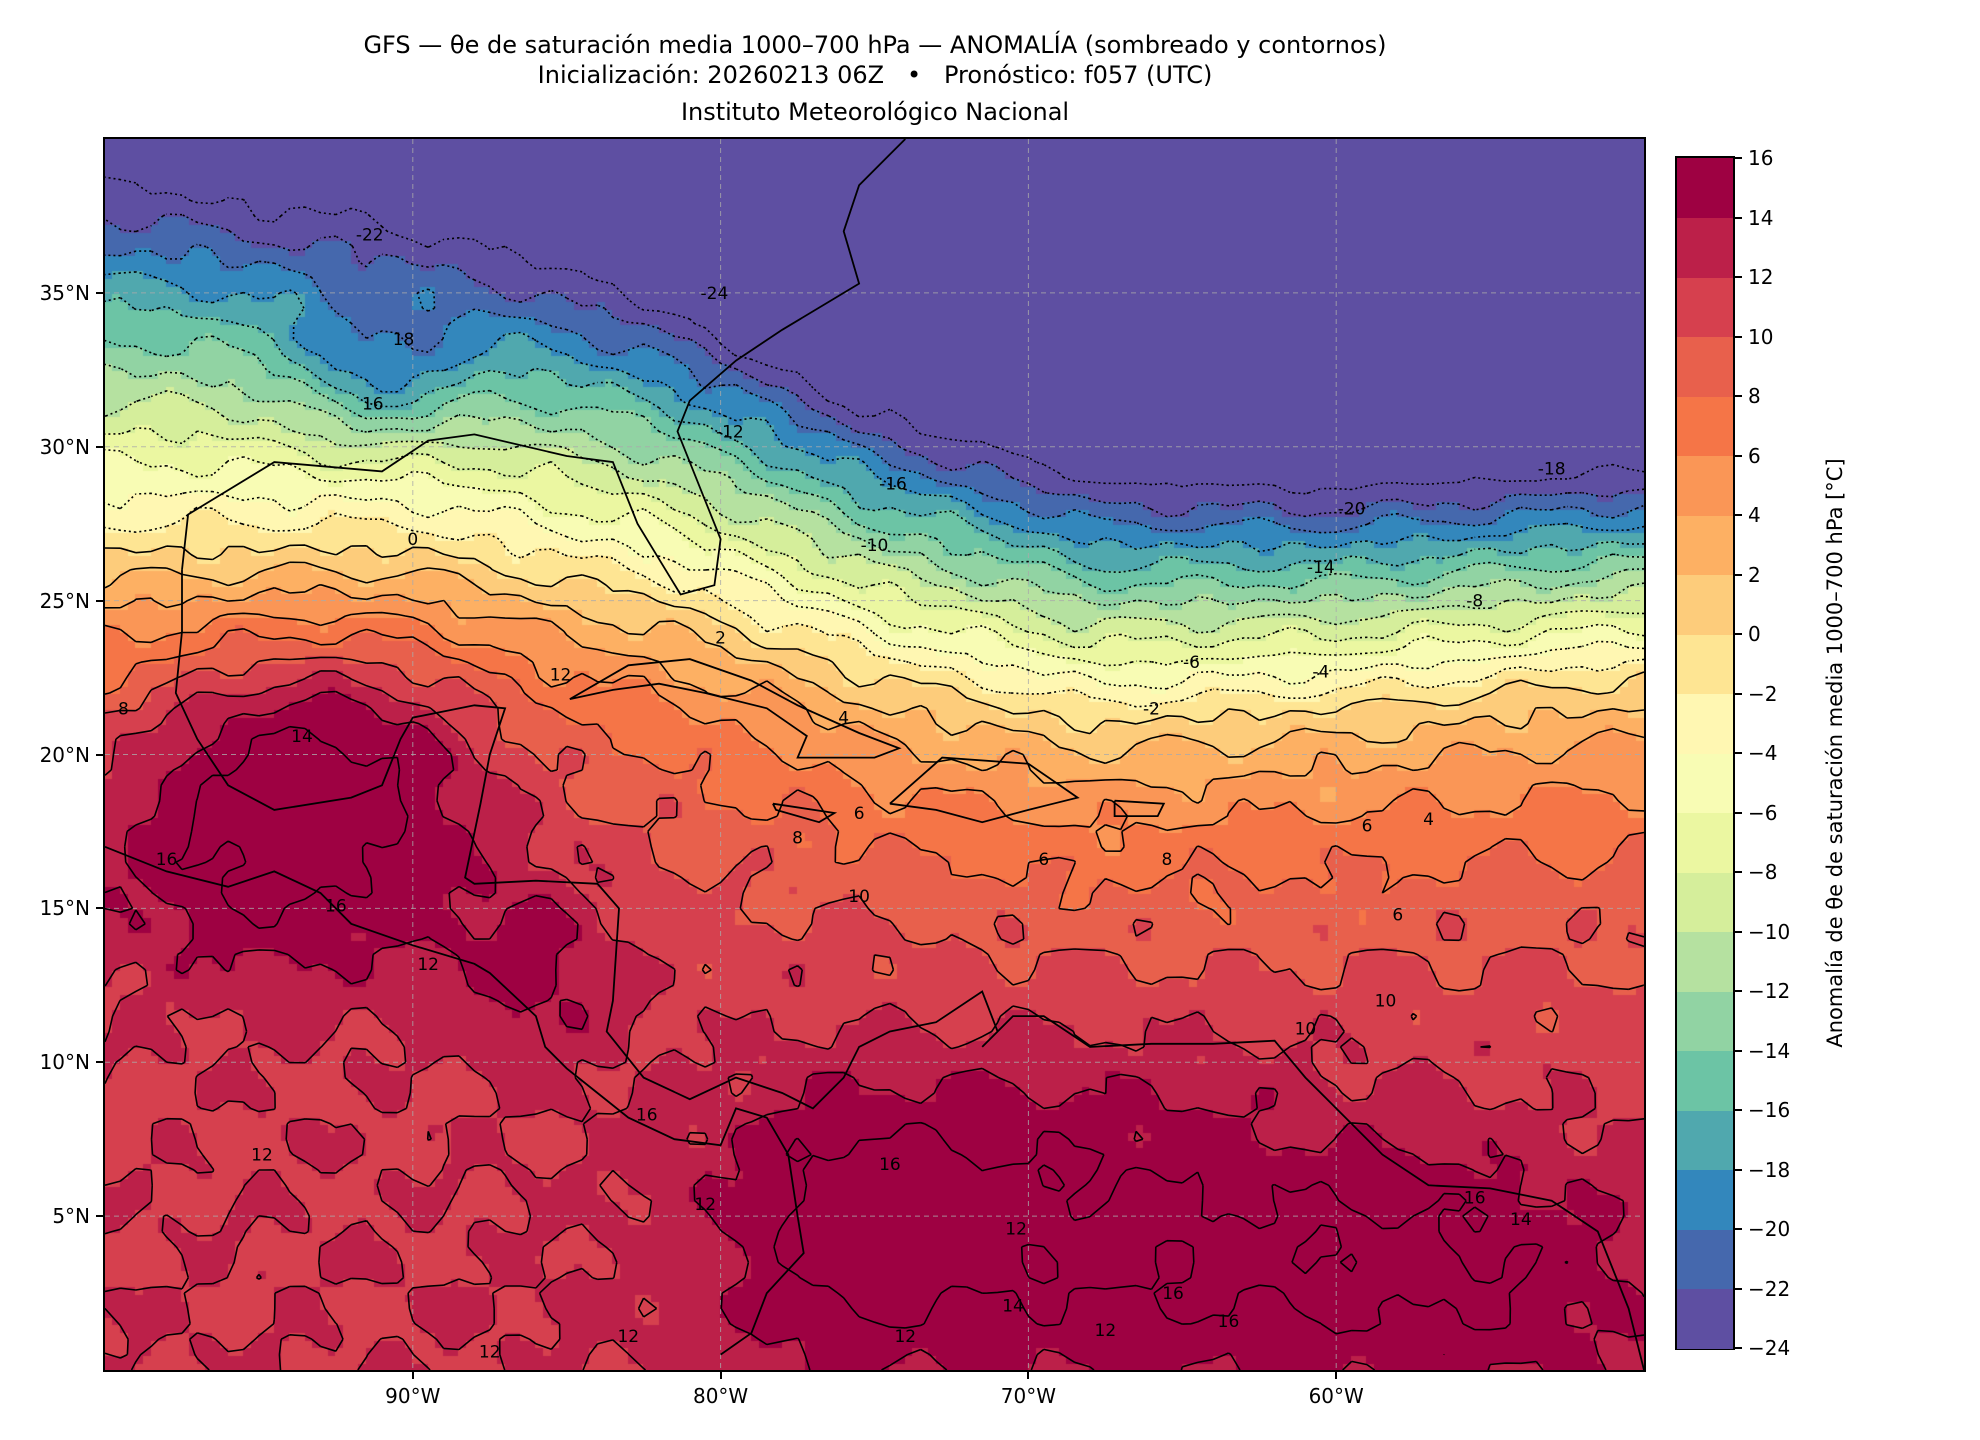  I want to click on contour-label: 18, so click(404, 340).